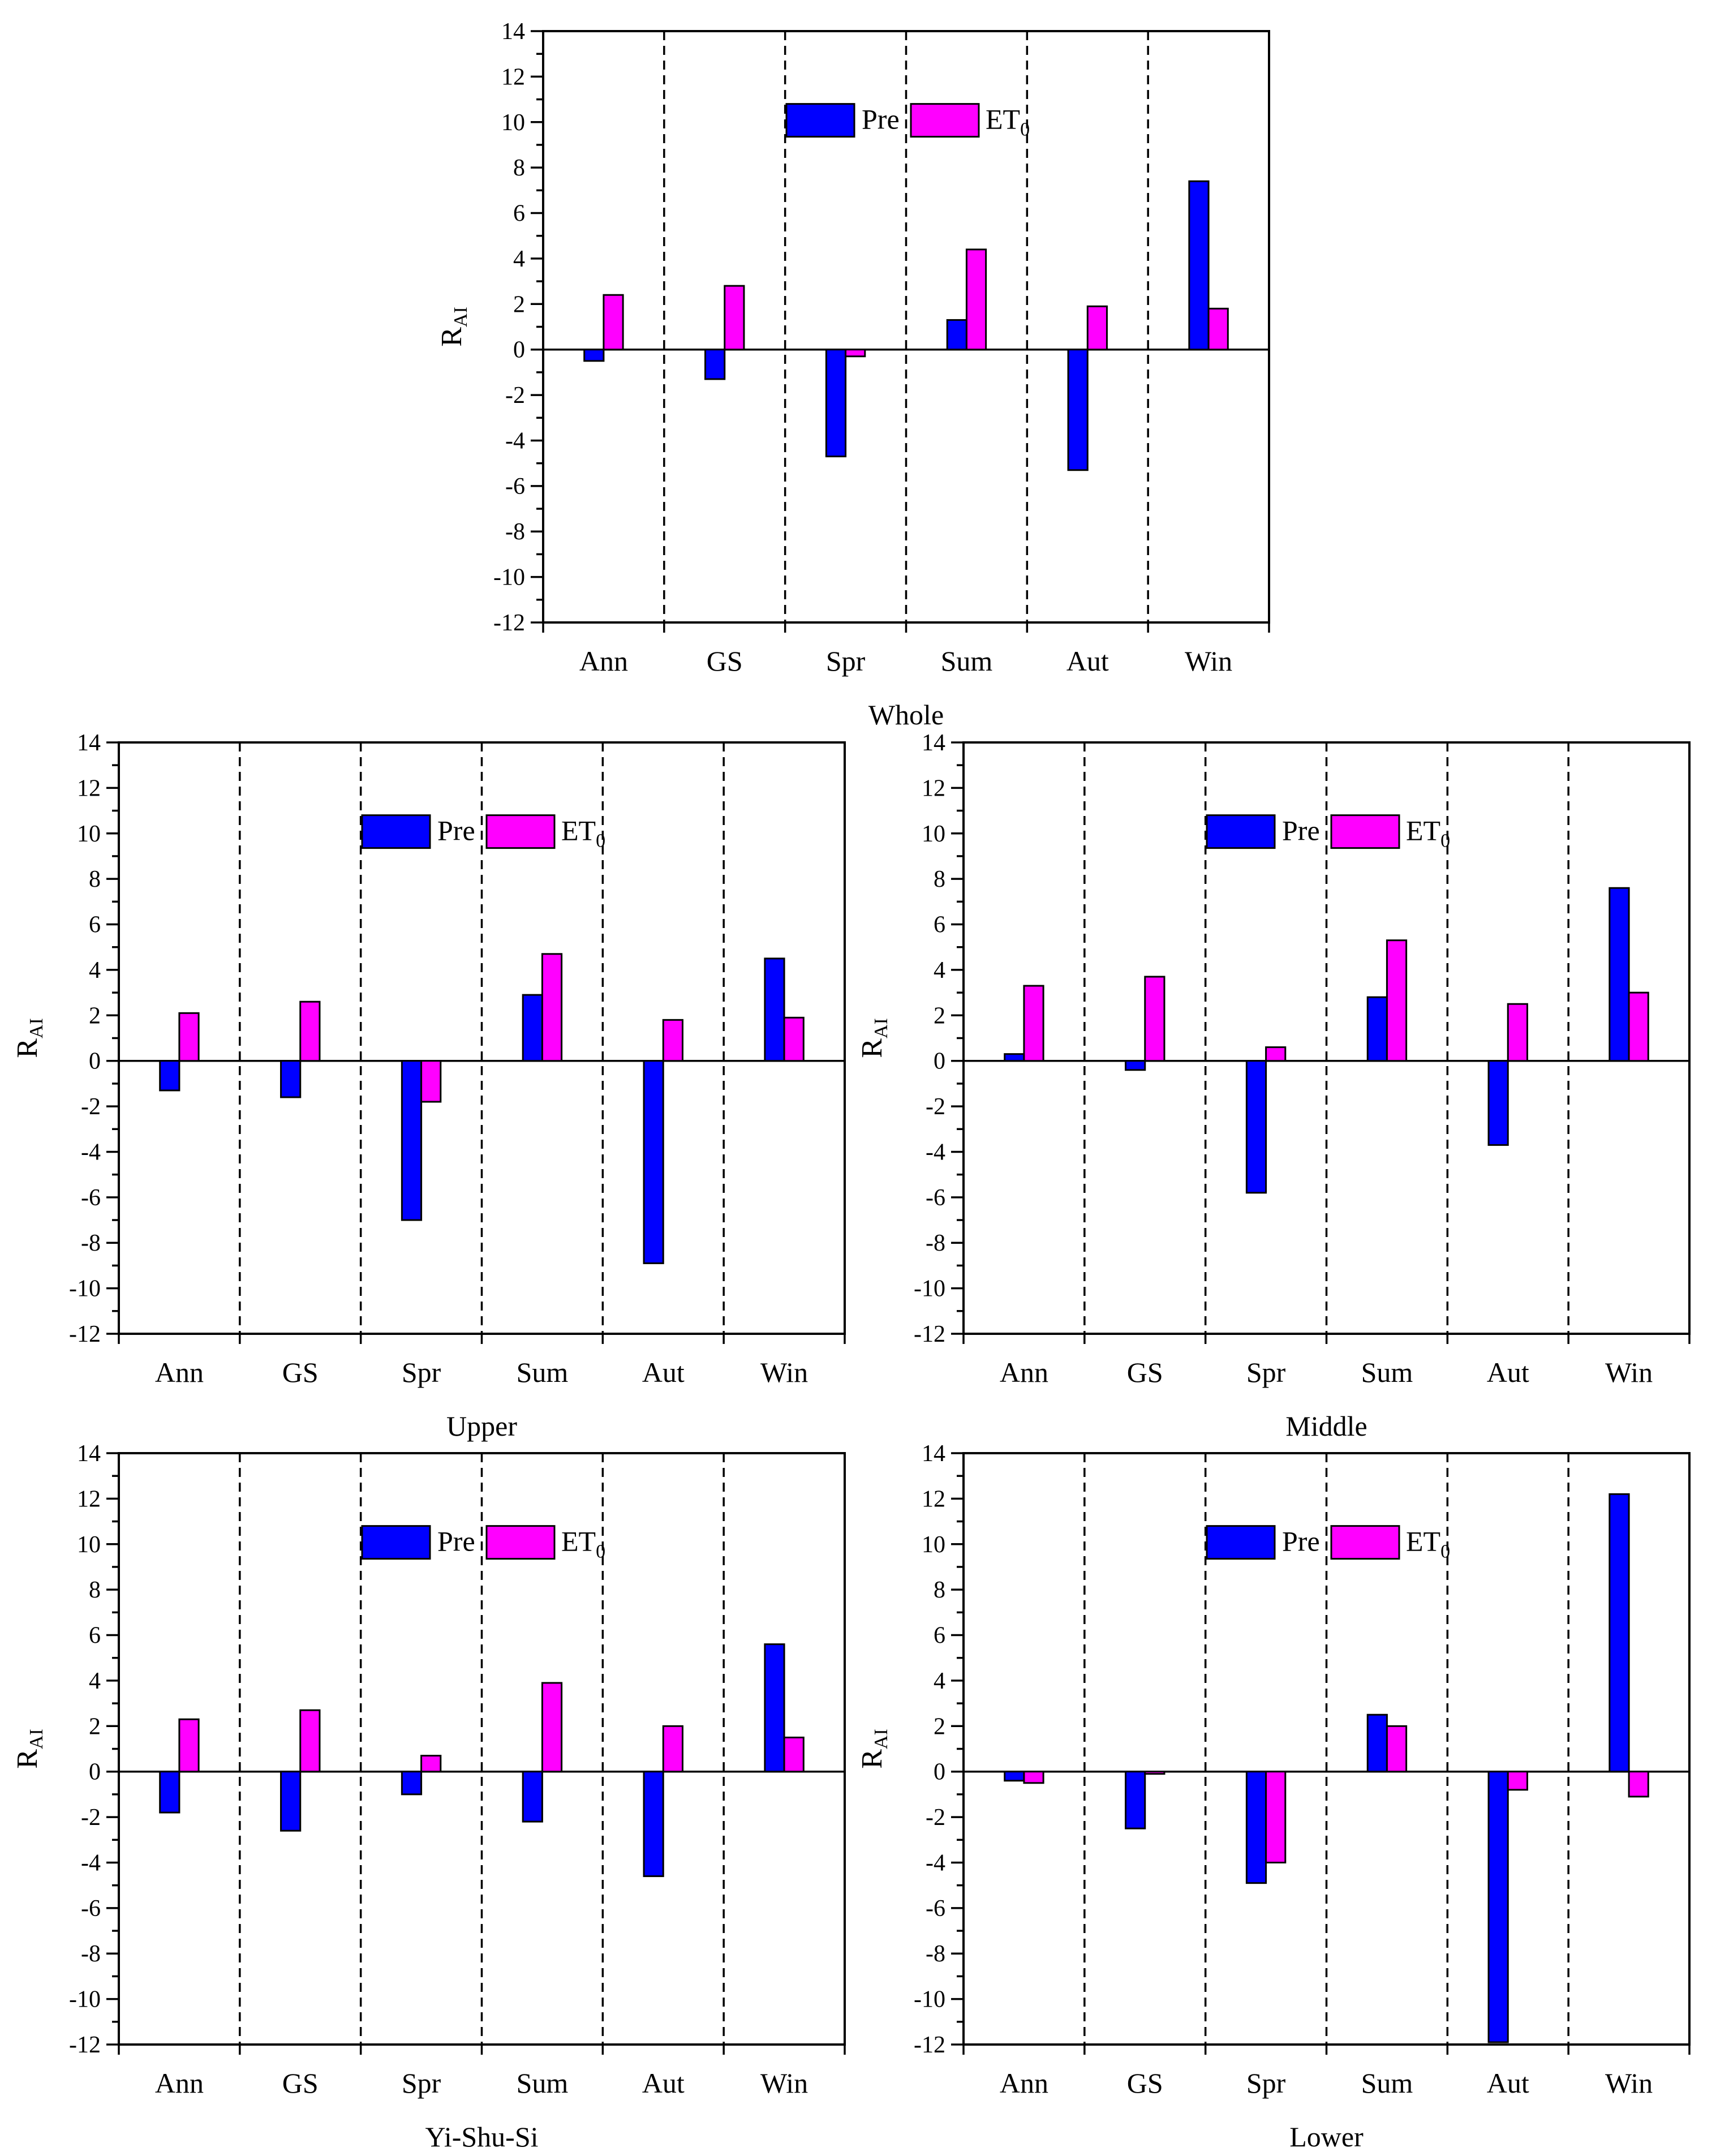 The image size is (1716, 2156). I want to click on y-tick-label: 2, so click(939, 1726).